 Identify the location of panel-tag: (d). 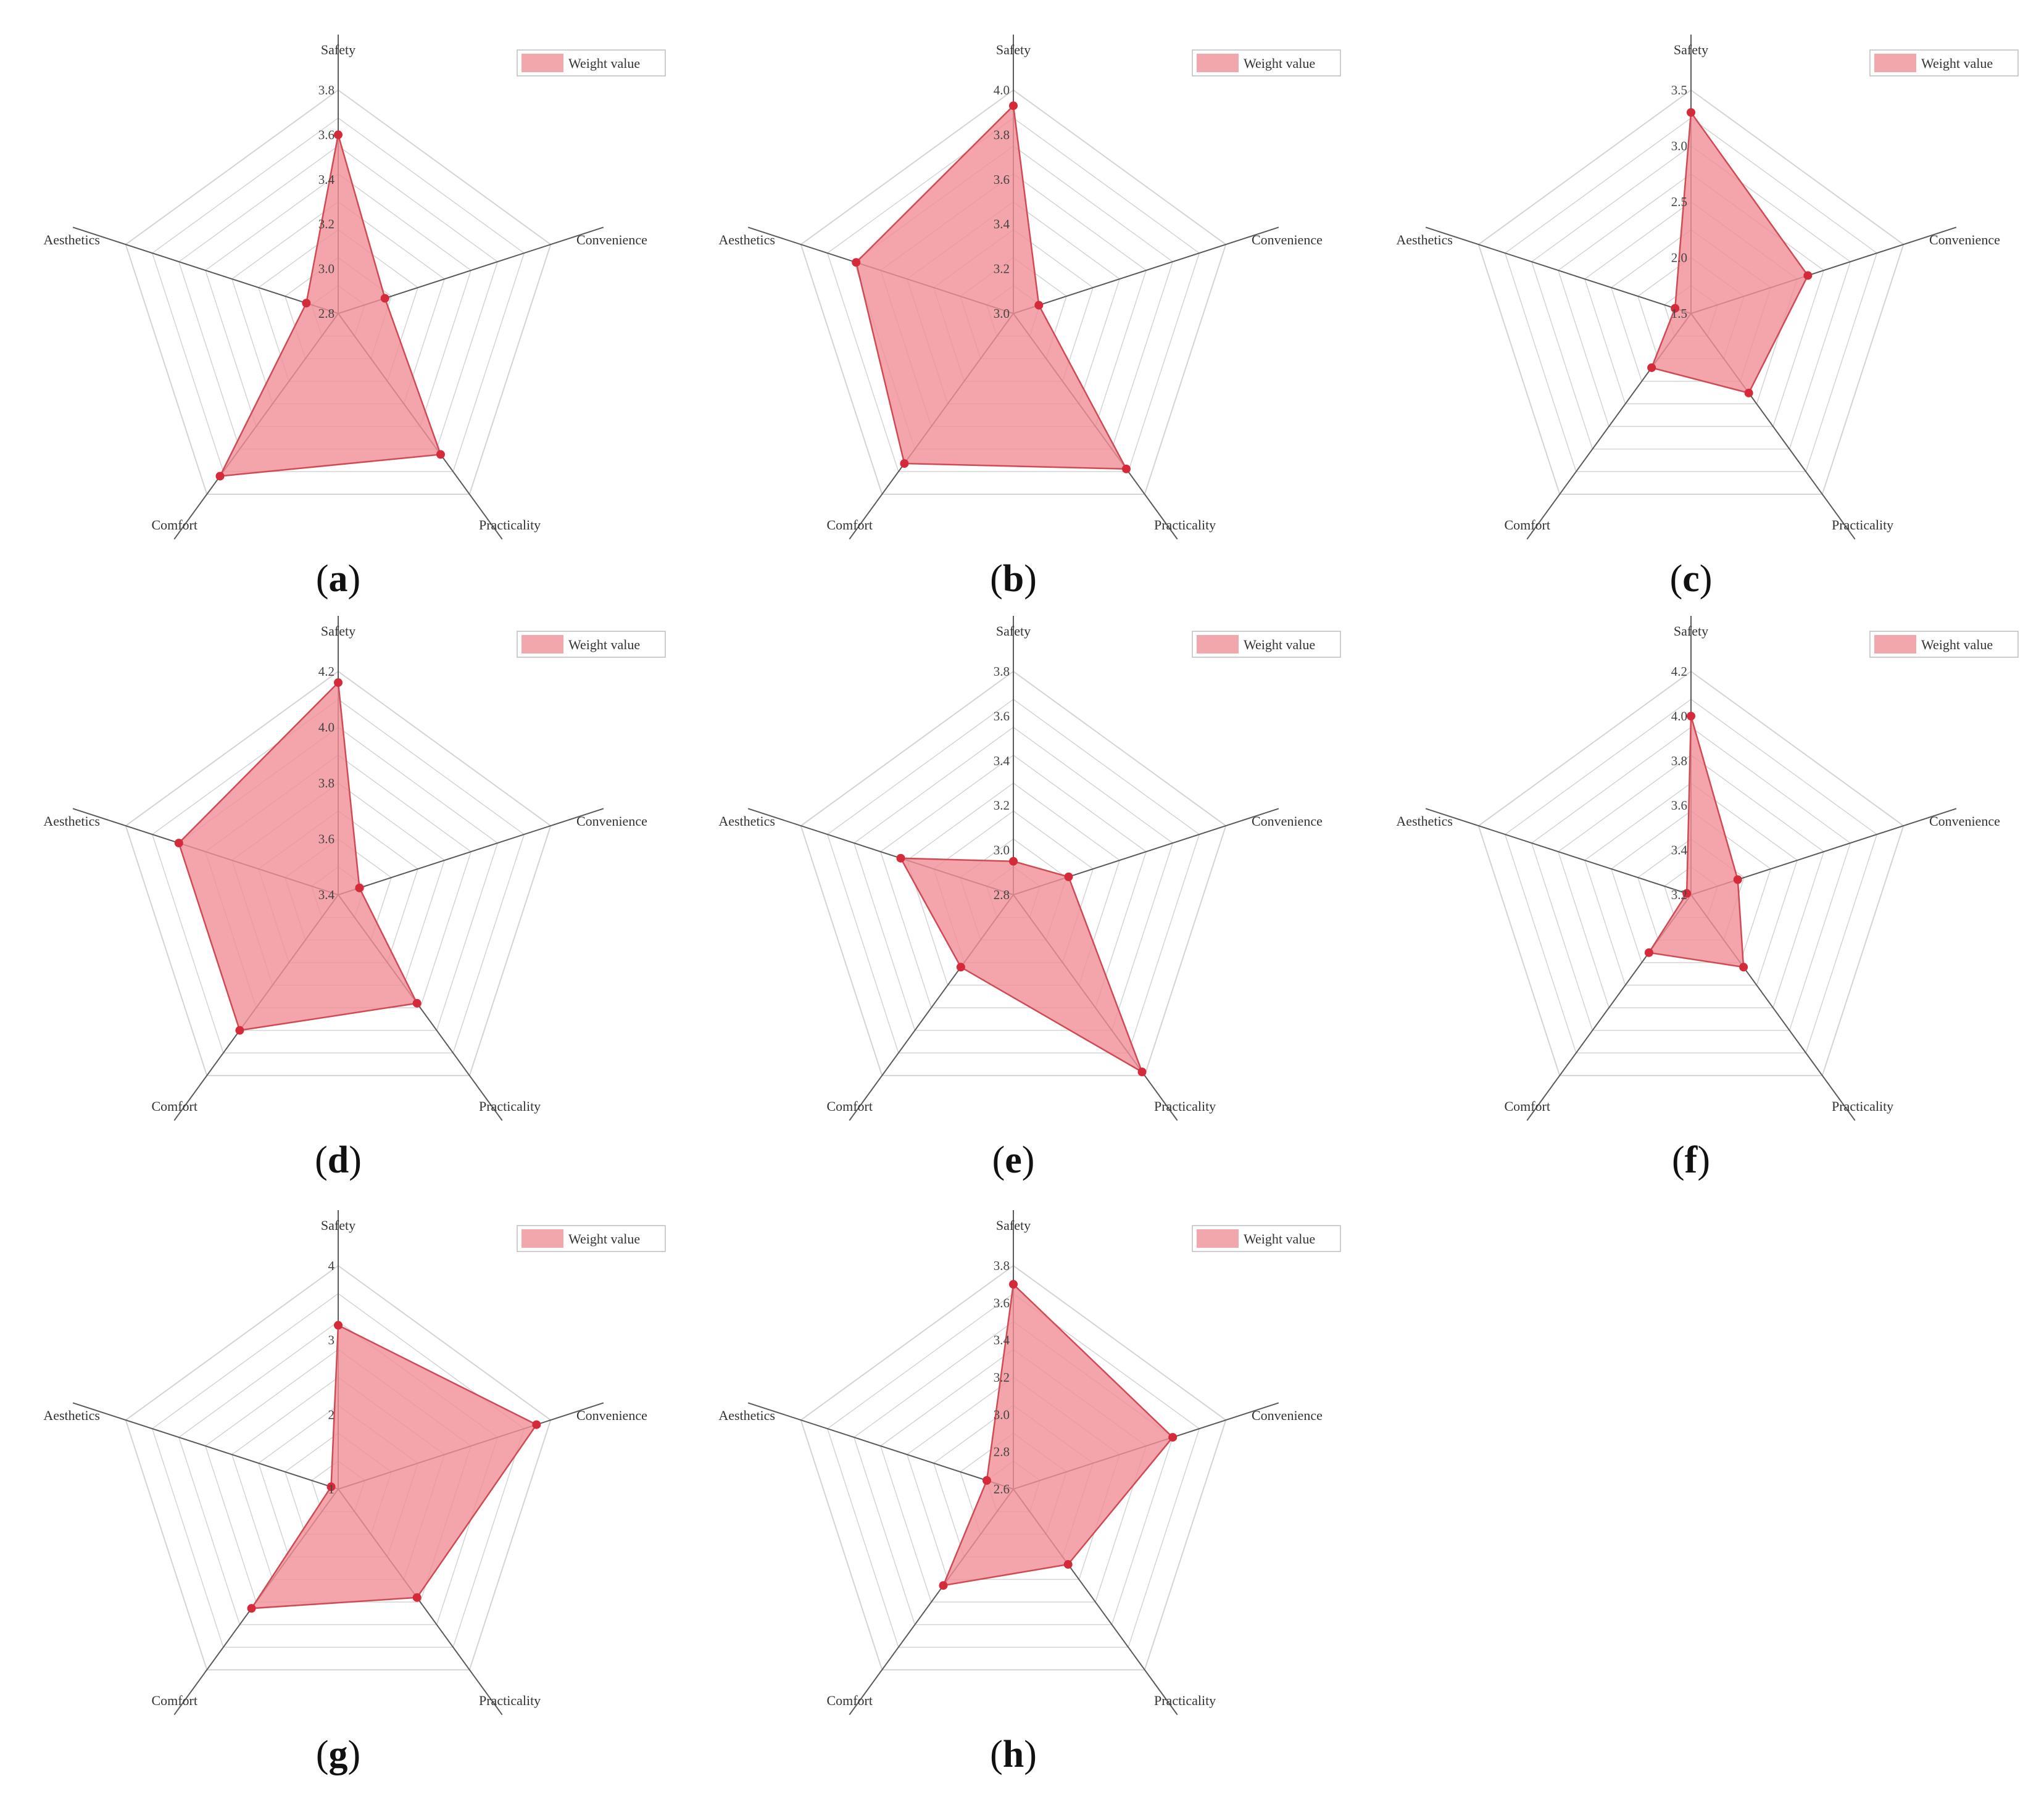
(338, 1160).